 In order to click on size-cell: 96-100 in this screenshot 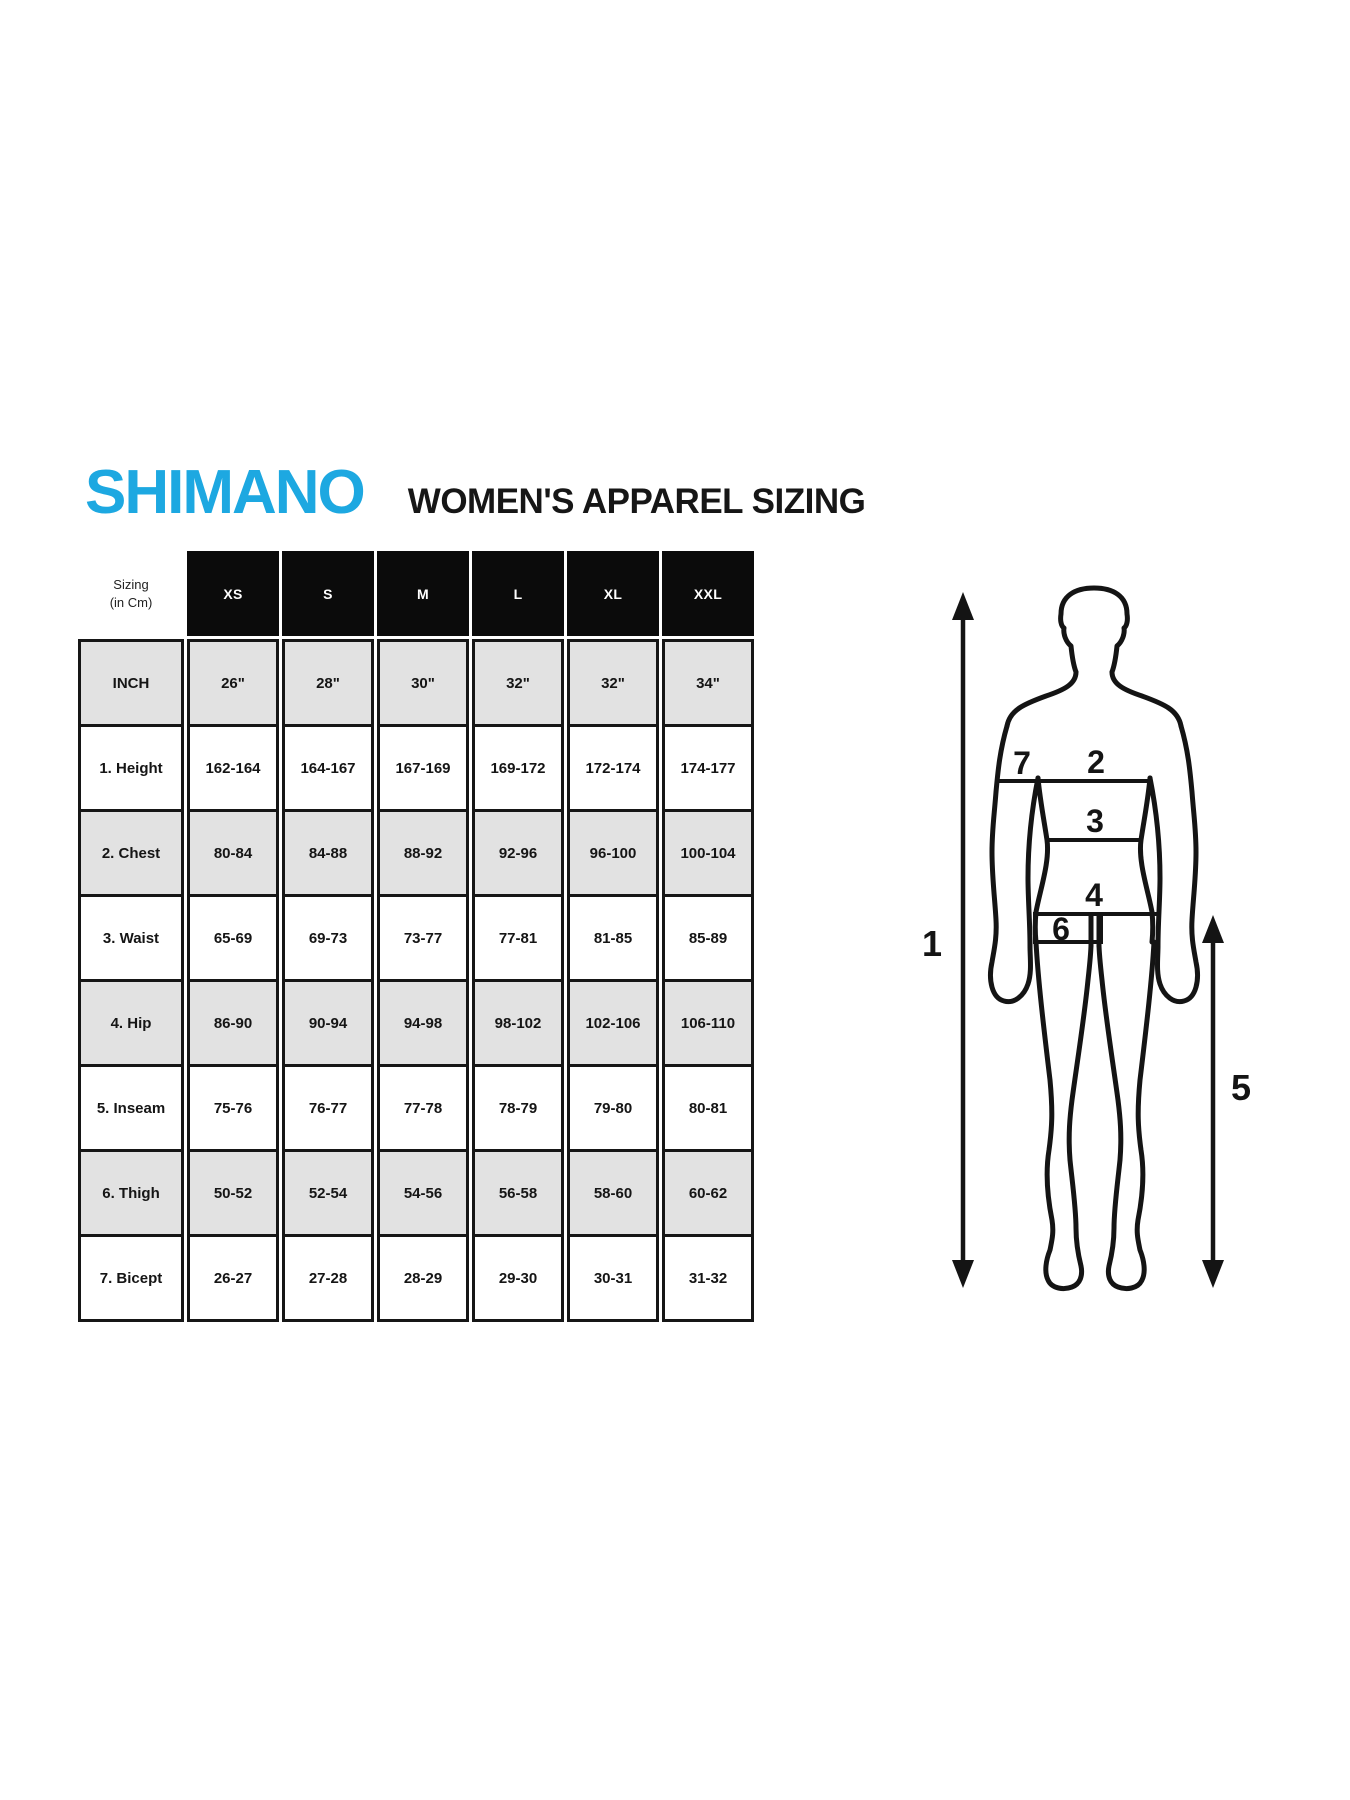, I will do `click(613, 853)`.